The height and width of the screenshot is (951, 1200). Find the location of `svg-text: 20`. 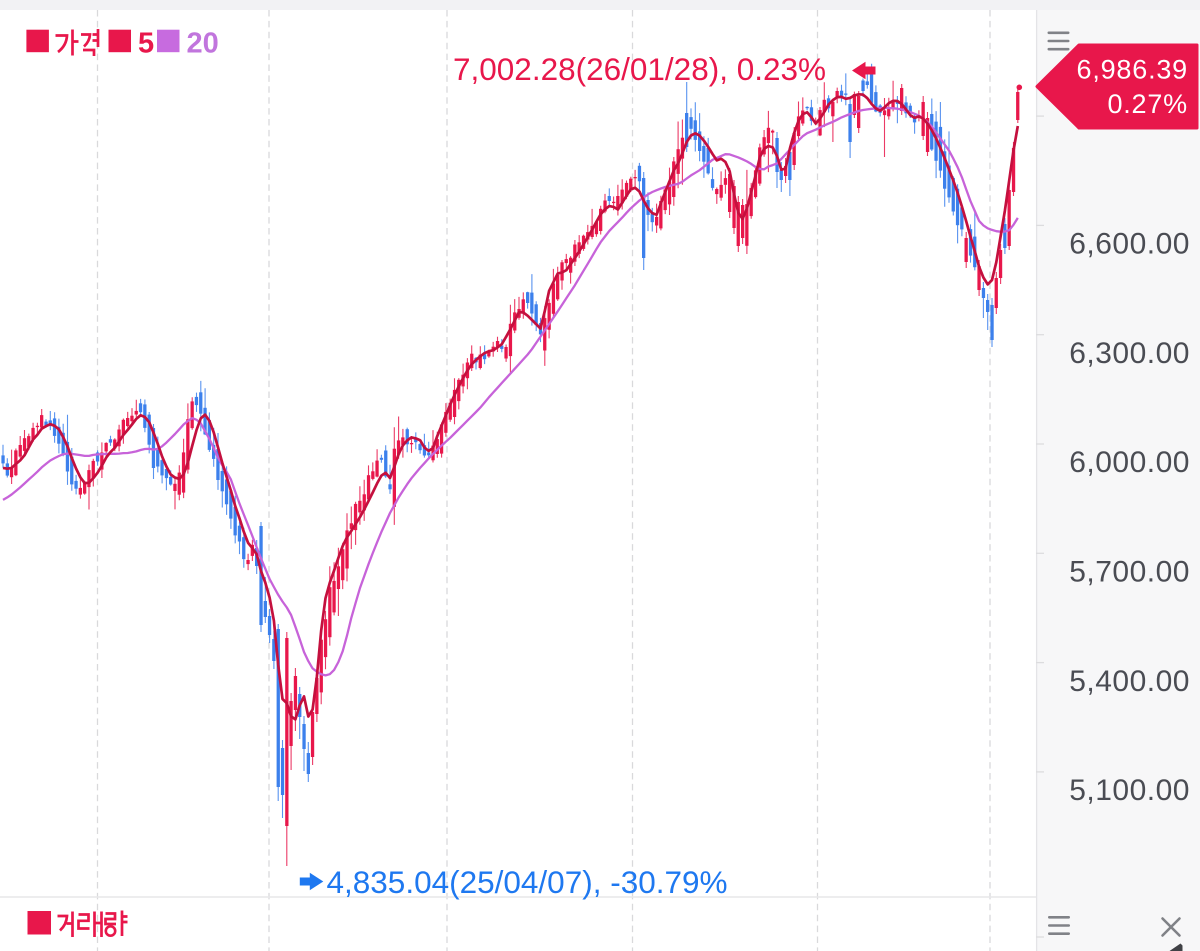

svg-text: 20 is located at coordinates (203, 43).